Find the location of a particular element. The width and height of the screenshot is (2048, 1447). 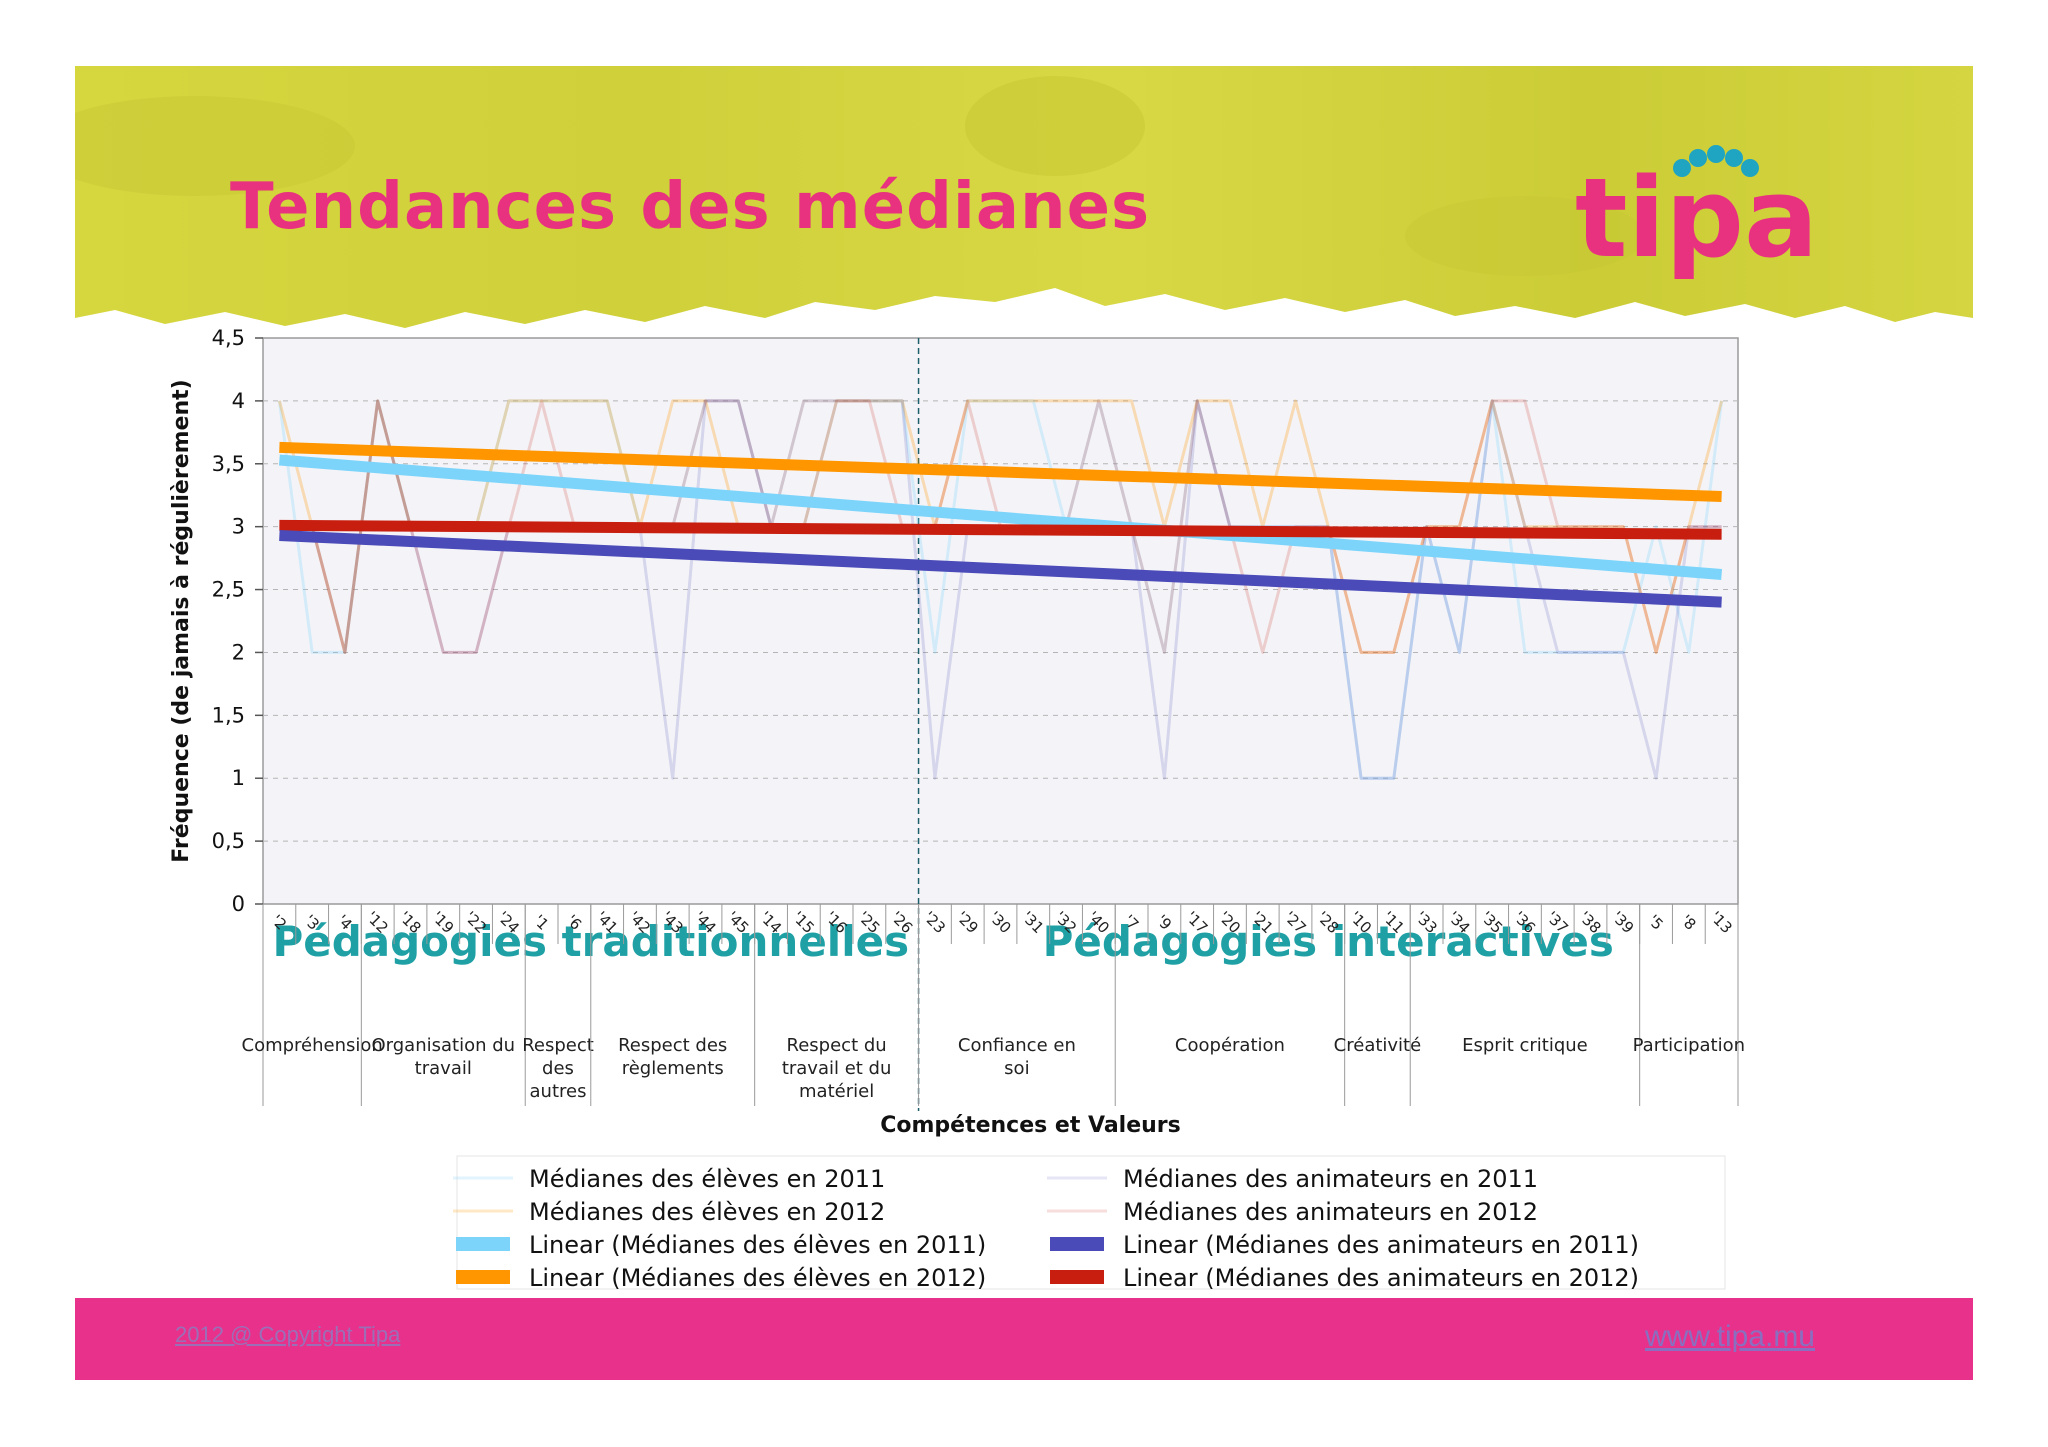

x-group-label: Coopération is located at coordinates (1230, 1045).